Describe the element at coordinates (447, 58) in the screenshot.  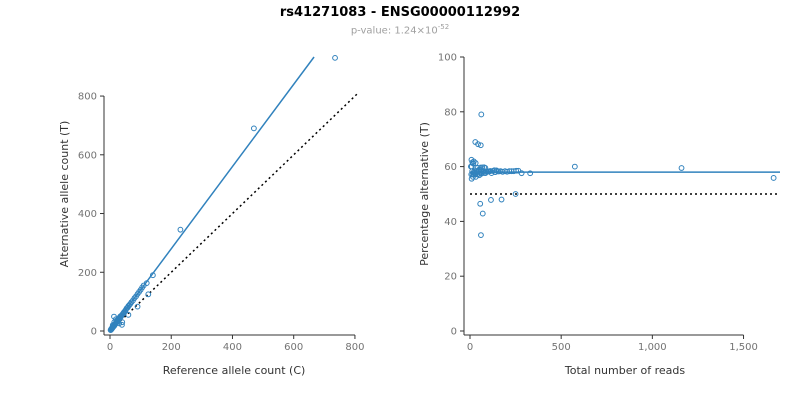
I see `y-tick-label: 100` at that location.